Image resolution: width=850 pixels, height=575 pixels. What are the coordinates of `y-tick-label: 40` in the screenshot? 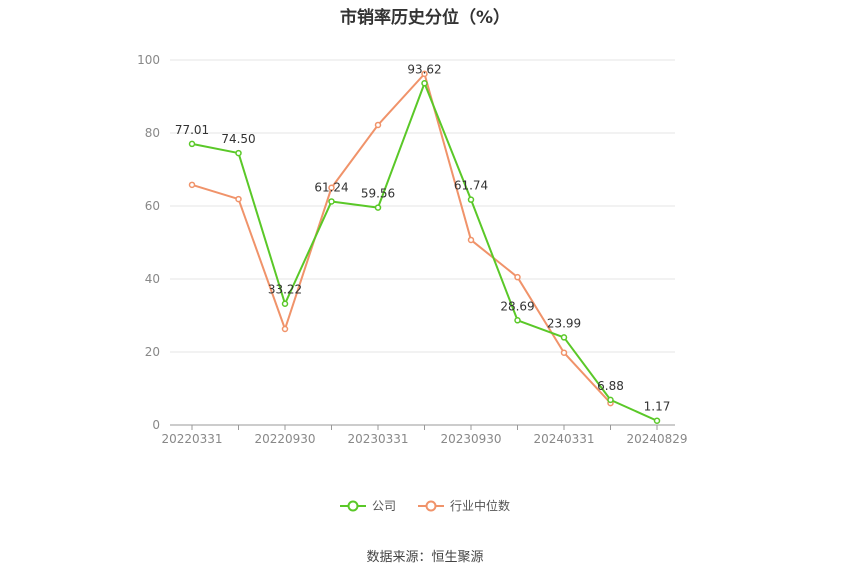 It's located at (152, 279).